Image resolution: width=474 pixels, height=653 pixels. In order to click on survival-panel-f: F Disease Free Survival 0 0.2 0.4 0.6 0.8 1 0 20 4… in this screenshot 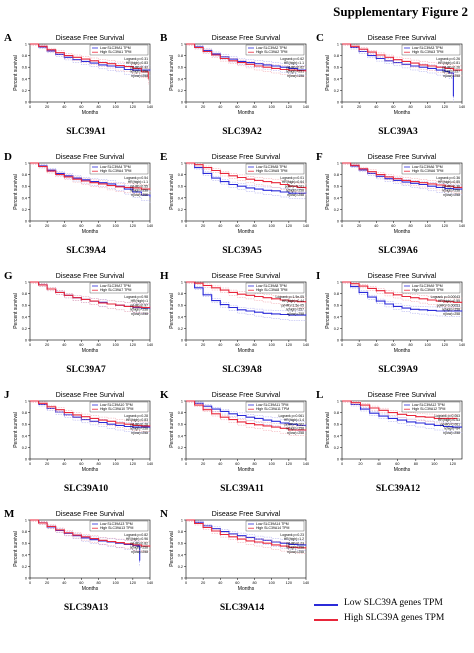, I will do `click(390, 203)`.